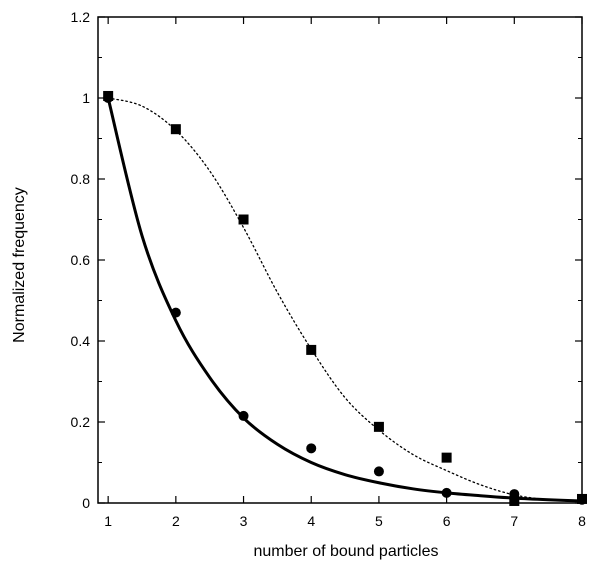  What do you see at coordinates (81, 17) in the screenshot?
I see `y-tick-label: 1.2` at bounding box center [81, 17].